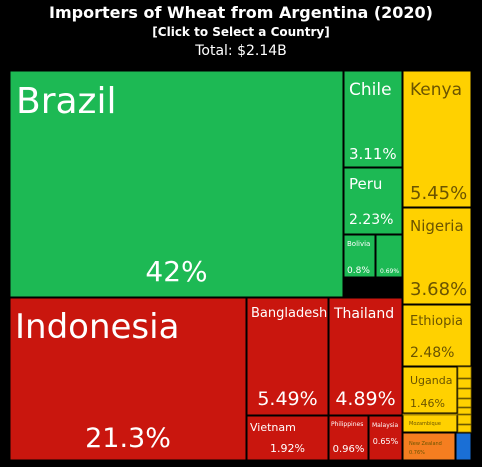 The height and width of the screenshot is (467, 482). I want to click on tile-unlabeled-4: 0.69%, so click(389, 256).